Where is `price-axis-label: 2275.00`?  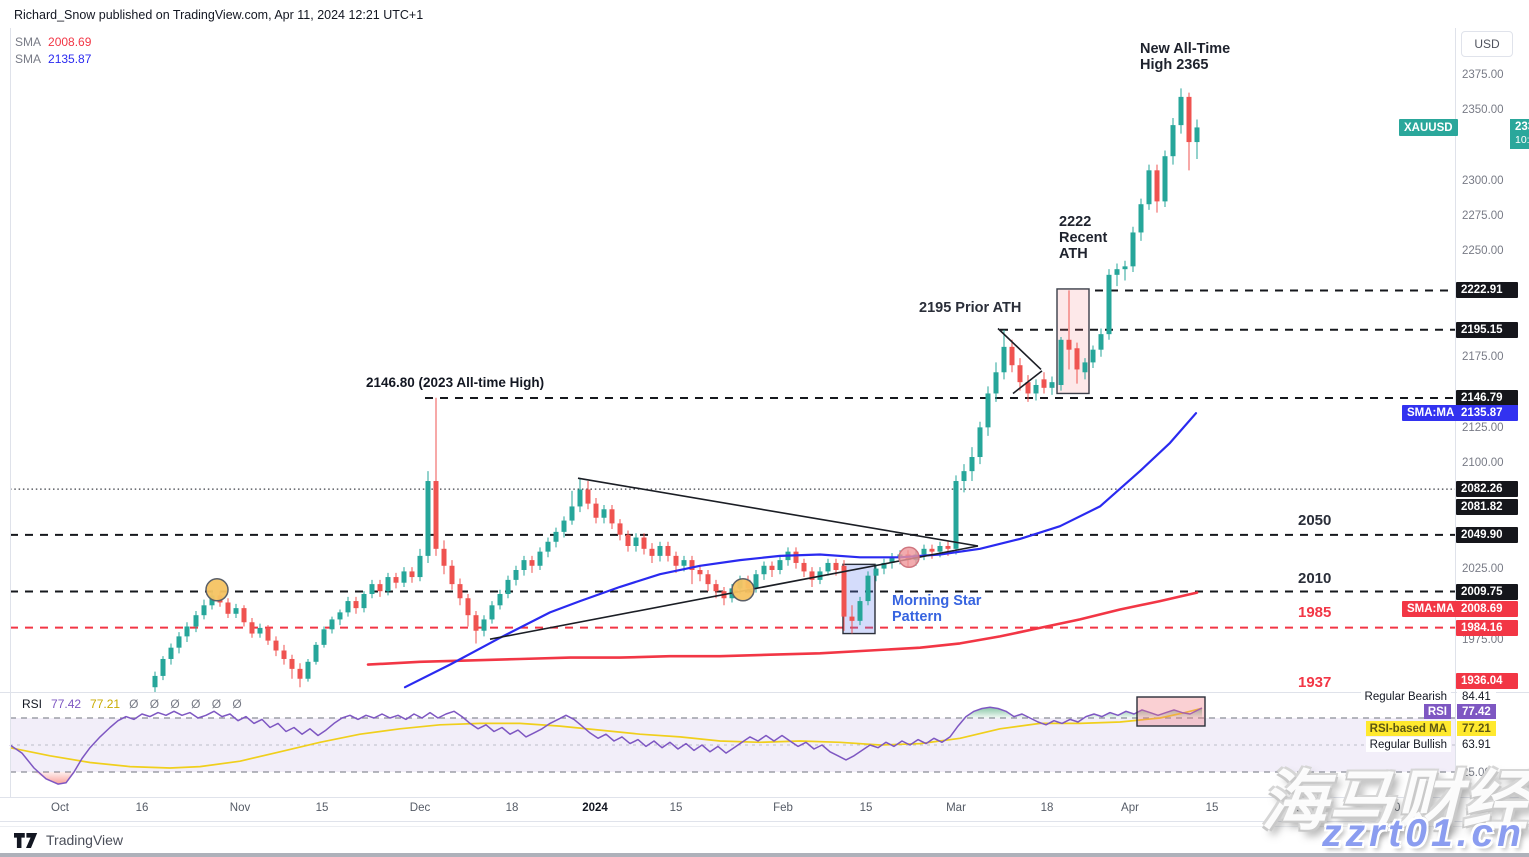
price-axis-label: 2275.00 is located at coordinates (1483, 215).